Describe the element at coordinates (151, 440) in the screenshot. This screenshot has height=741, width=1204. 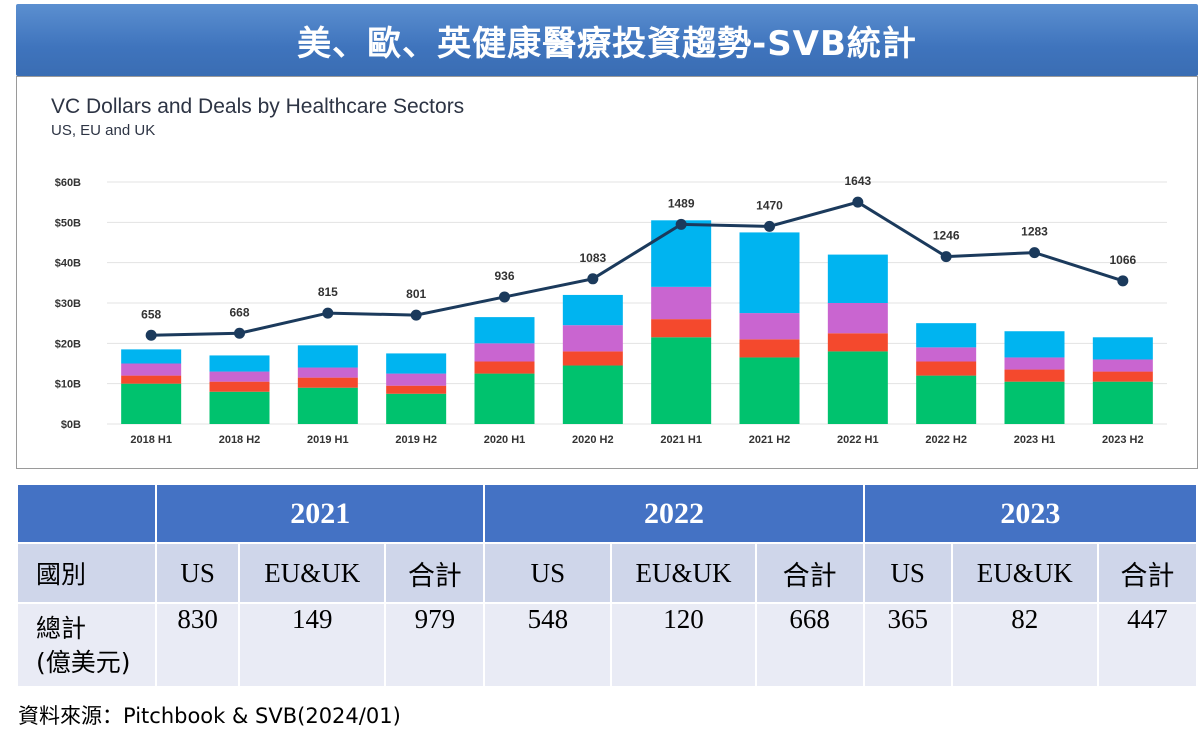
I see `x-tick-label: 2018 H1` at that location.